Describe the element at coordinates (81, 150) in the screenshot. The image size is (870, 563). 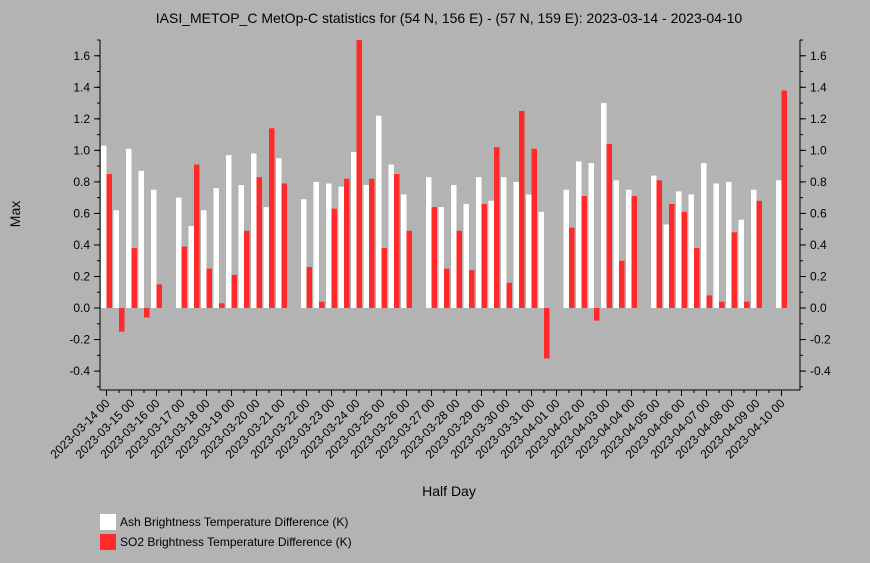
I see `y-tick-label-left: 1.0` at that location.